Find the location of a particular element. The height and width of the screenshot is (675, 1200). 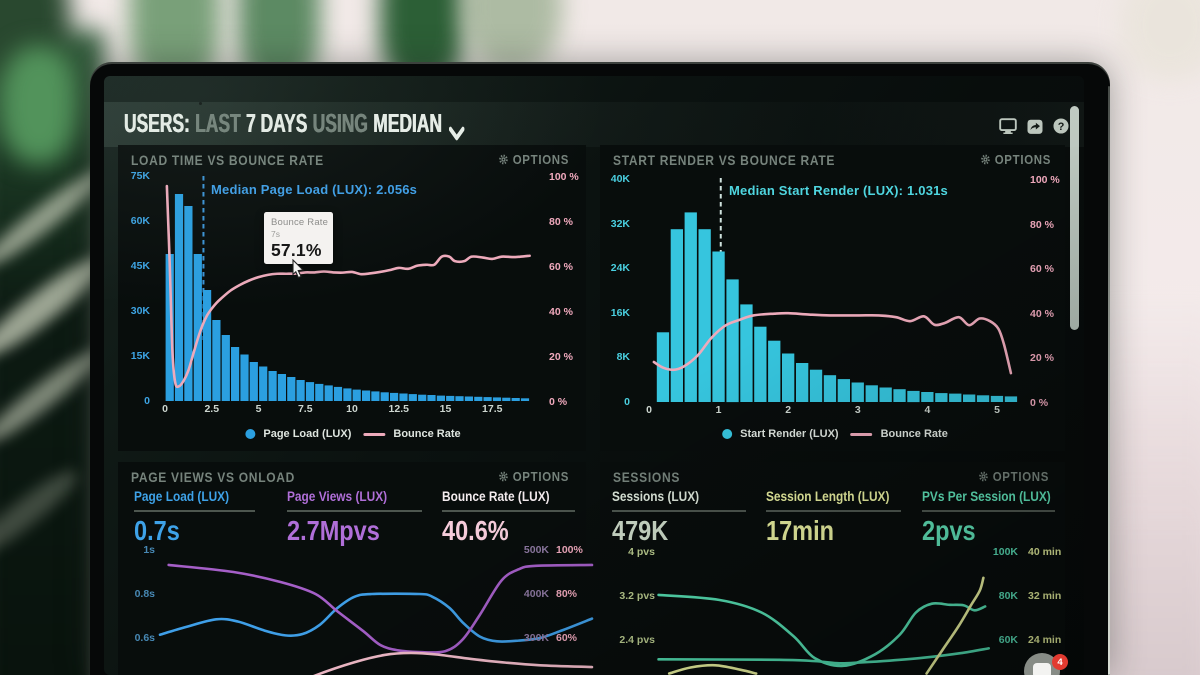

chart-load_time is located at coordinates (348, 288).